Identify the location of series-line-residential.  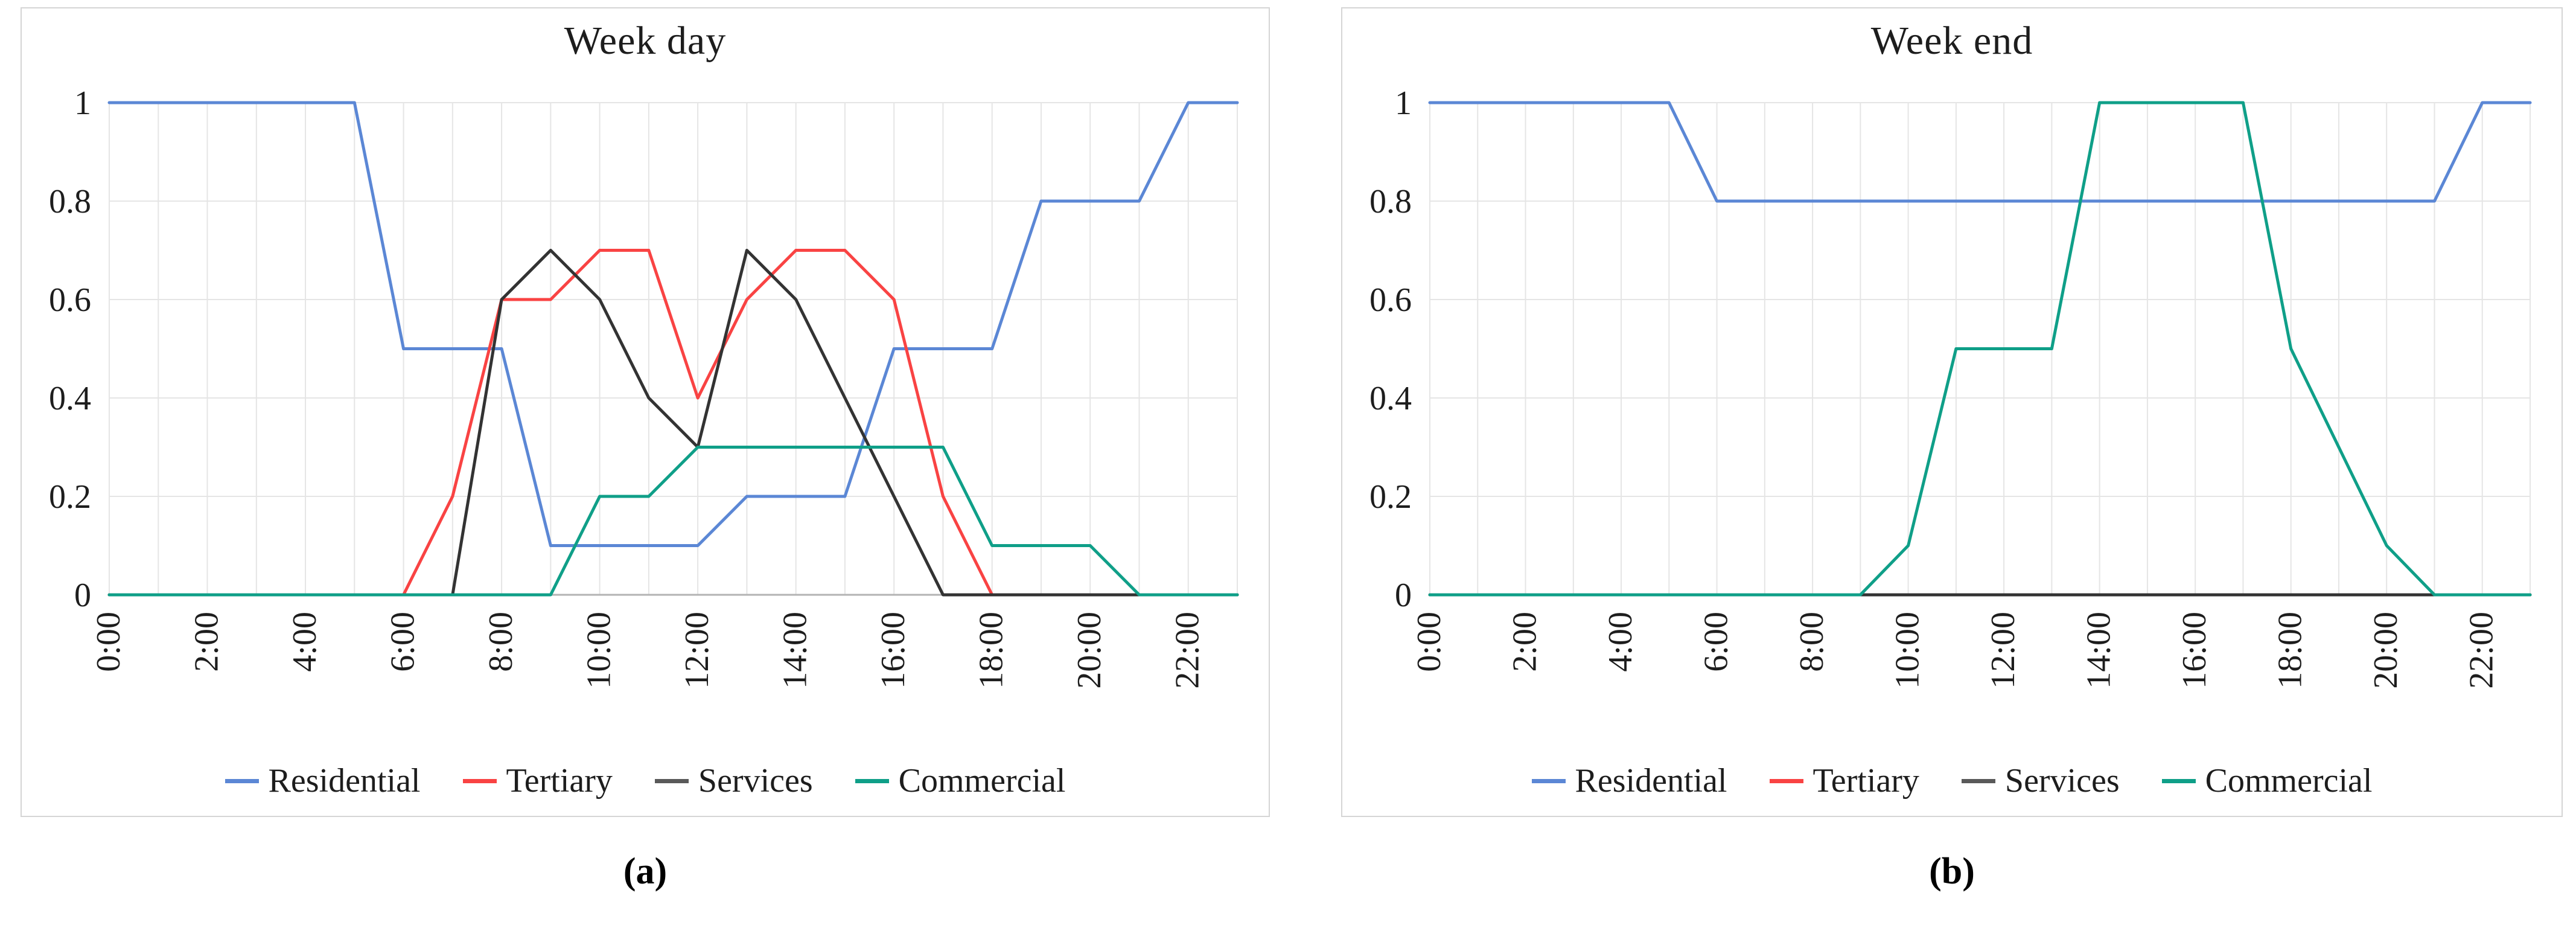
(1980, 152).